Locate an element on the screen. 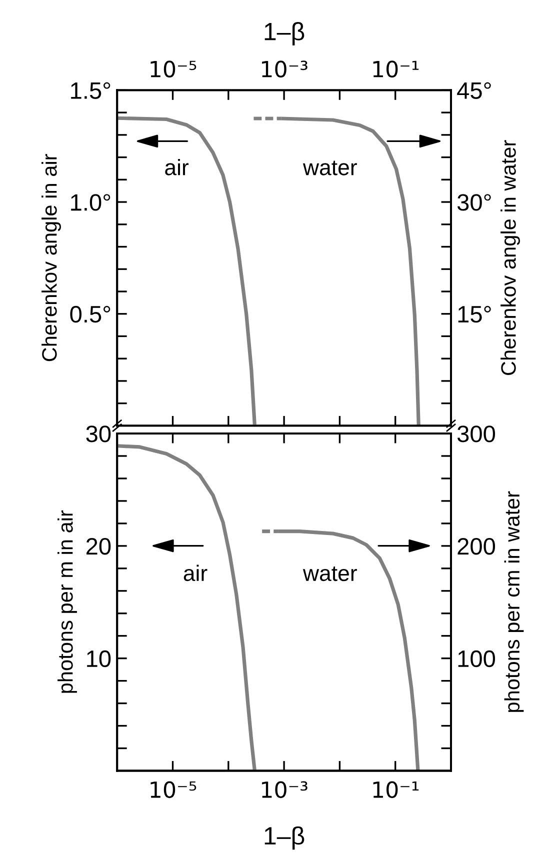 This screenshot has width=555, height=867. y-axis-title: photons per m in air is located at coordinates (67, 601).